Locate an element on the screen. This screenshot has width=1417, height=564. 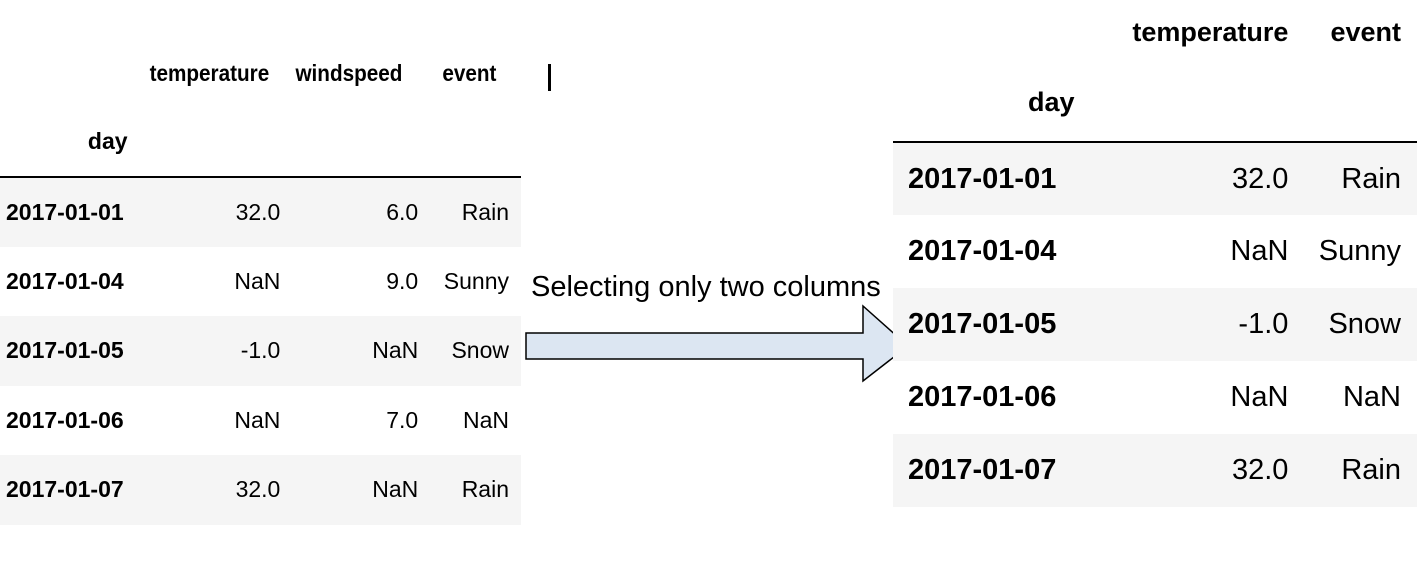
column-header-row: temperature event is located at coordinates (1155, 32).